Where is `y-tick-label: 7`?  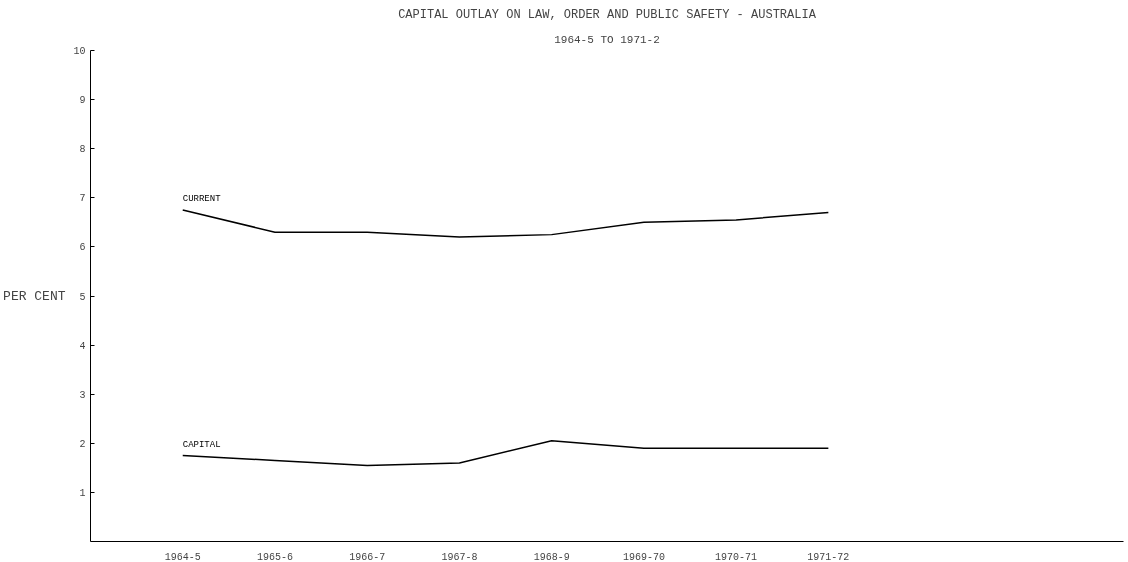
y-tick-label: 7 is located at coordinates (82, 199).